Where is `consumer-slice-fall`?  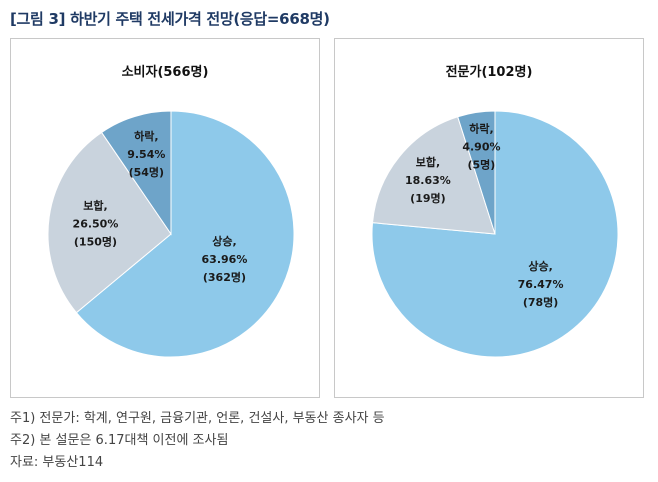
consumer-slice-fall is located at coordinates (136, 173).